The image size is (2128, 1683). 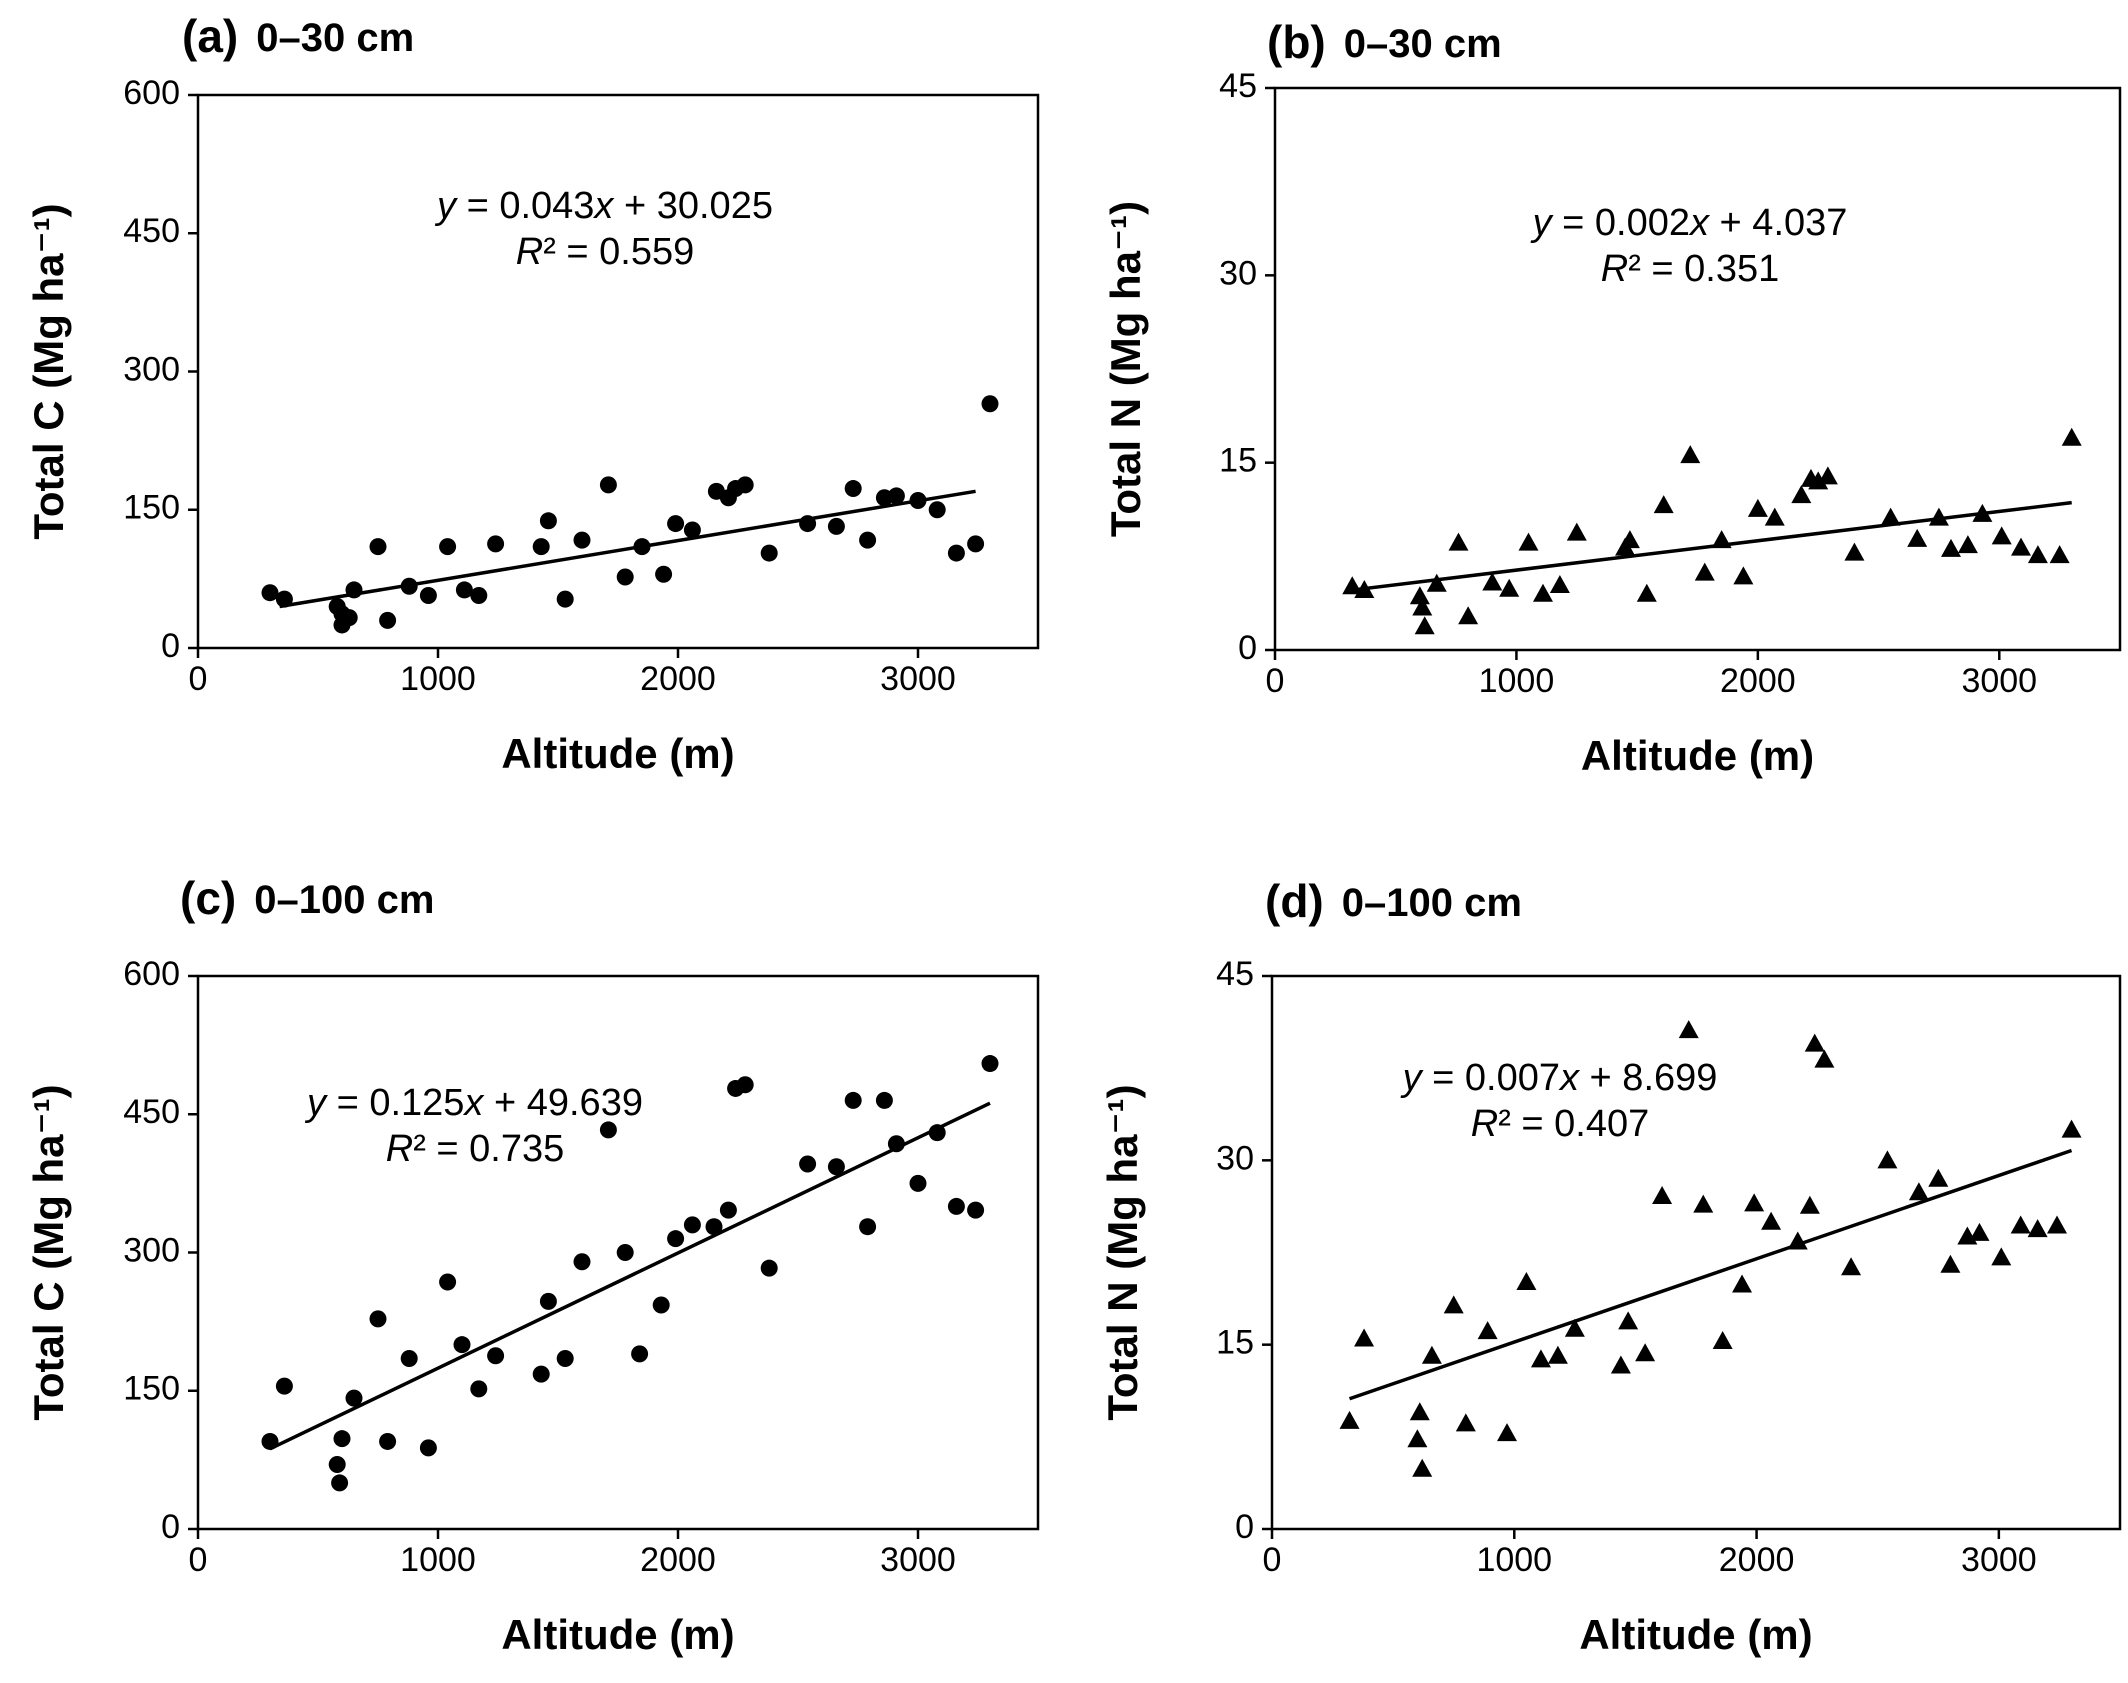 What do you see at coordinates (473, 1103) in the screenshot?
I see `regression-equation: y = 0.125x + 49.639` at bounding box center [473, 1103].